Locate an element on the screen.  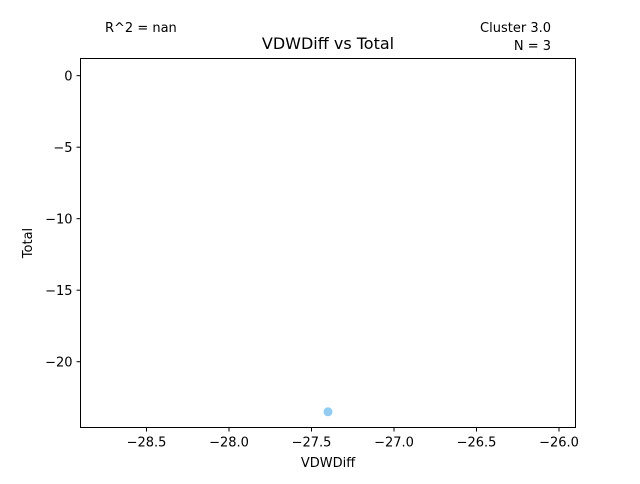
y-tick-label: −15 is located at coordinates (58, 291).